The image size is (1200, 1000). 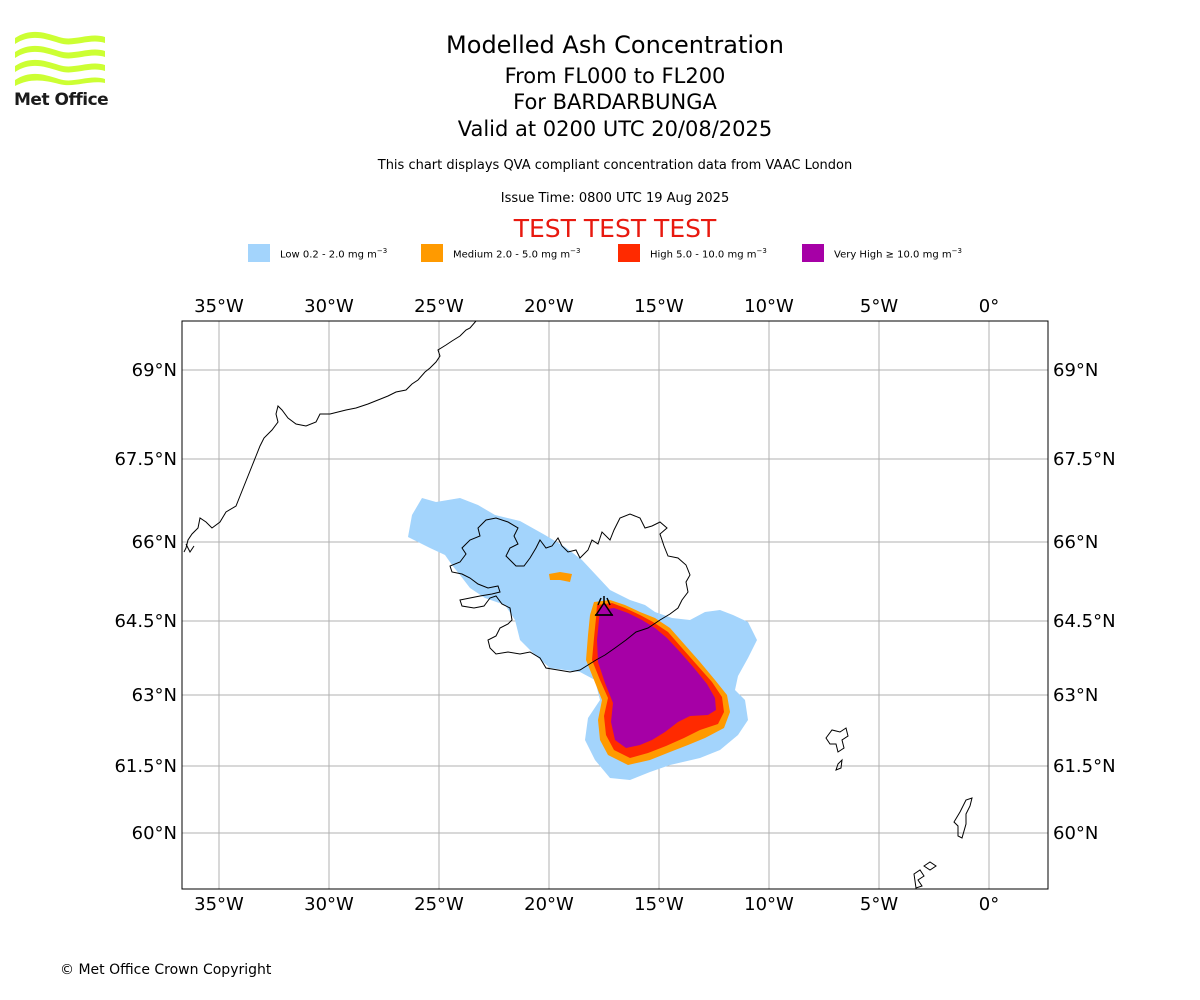 What do you see at coordinates (925, 875) in the screenshot?
I see `orkney-islands` at bounding box center [925, 875].